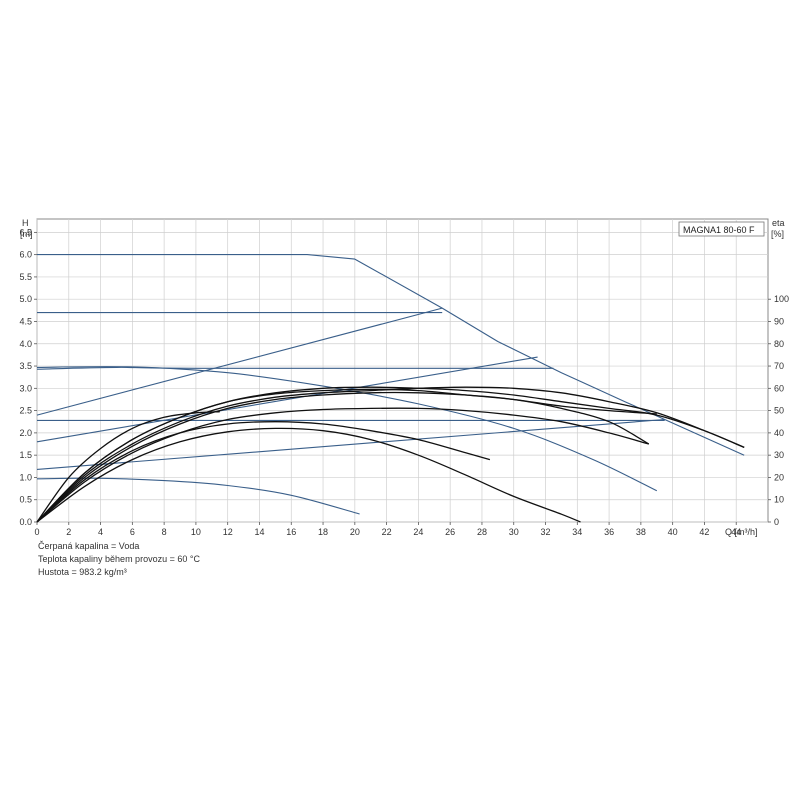 The height and width of the screenshot is (800, 800). What do you see at coordinates (577, 532) in the screenshot?
I see `x-tick-label: 34` at bounding box center [577, 532].